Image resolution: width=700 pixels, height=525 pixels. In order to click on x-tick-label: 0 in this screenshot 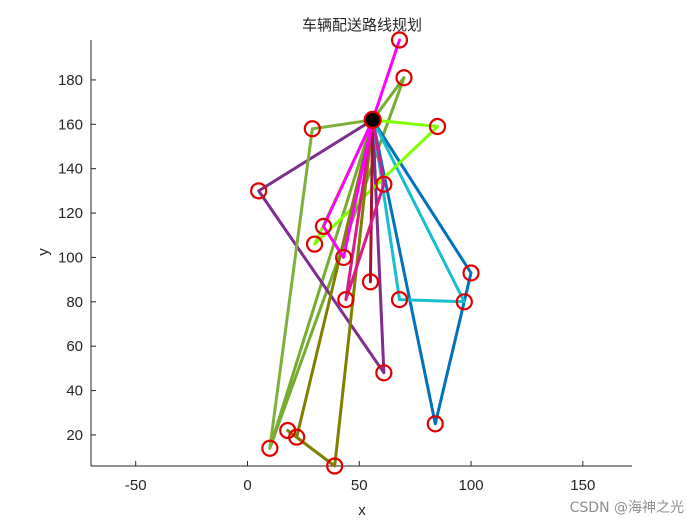, I will do `click(247, 485)`.